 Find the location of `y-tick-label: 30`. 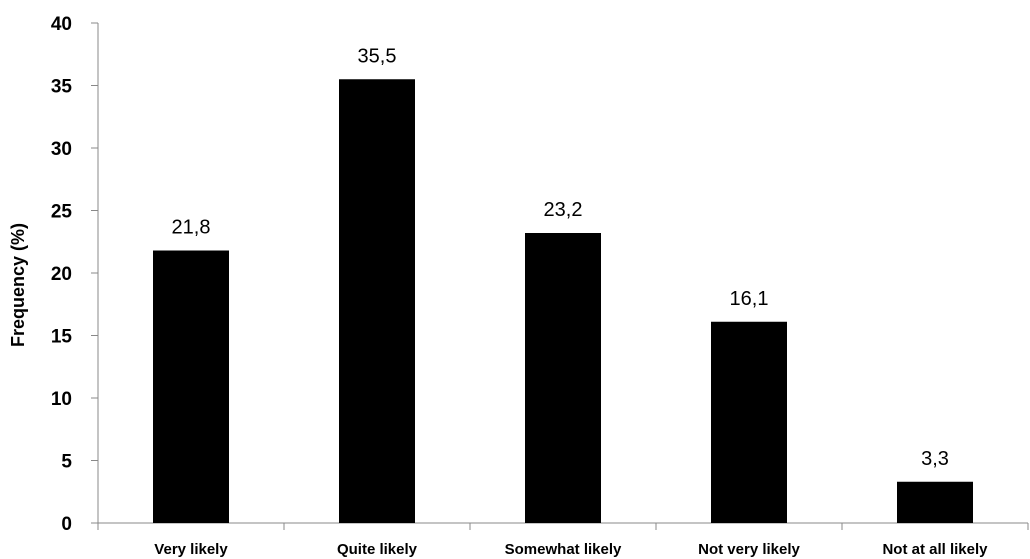

y-tick-label: 30 is located at coordinates (61, 149).